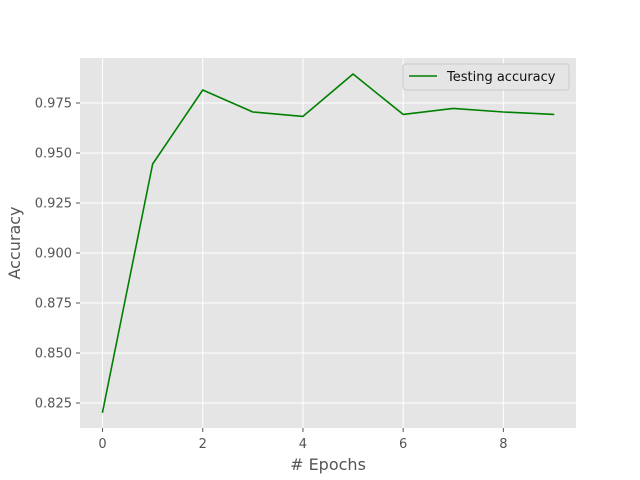 The width and height of the screenshot is (640, 480). I want to click on y-tick-label: 0.950, so click(53, 154).